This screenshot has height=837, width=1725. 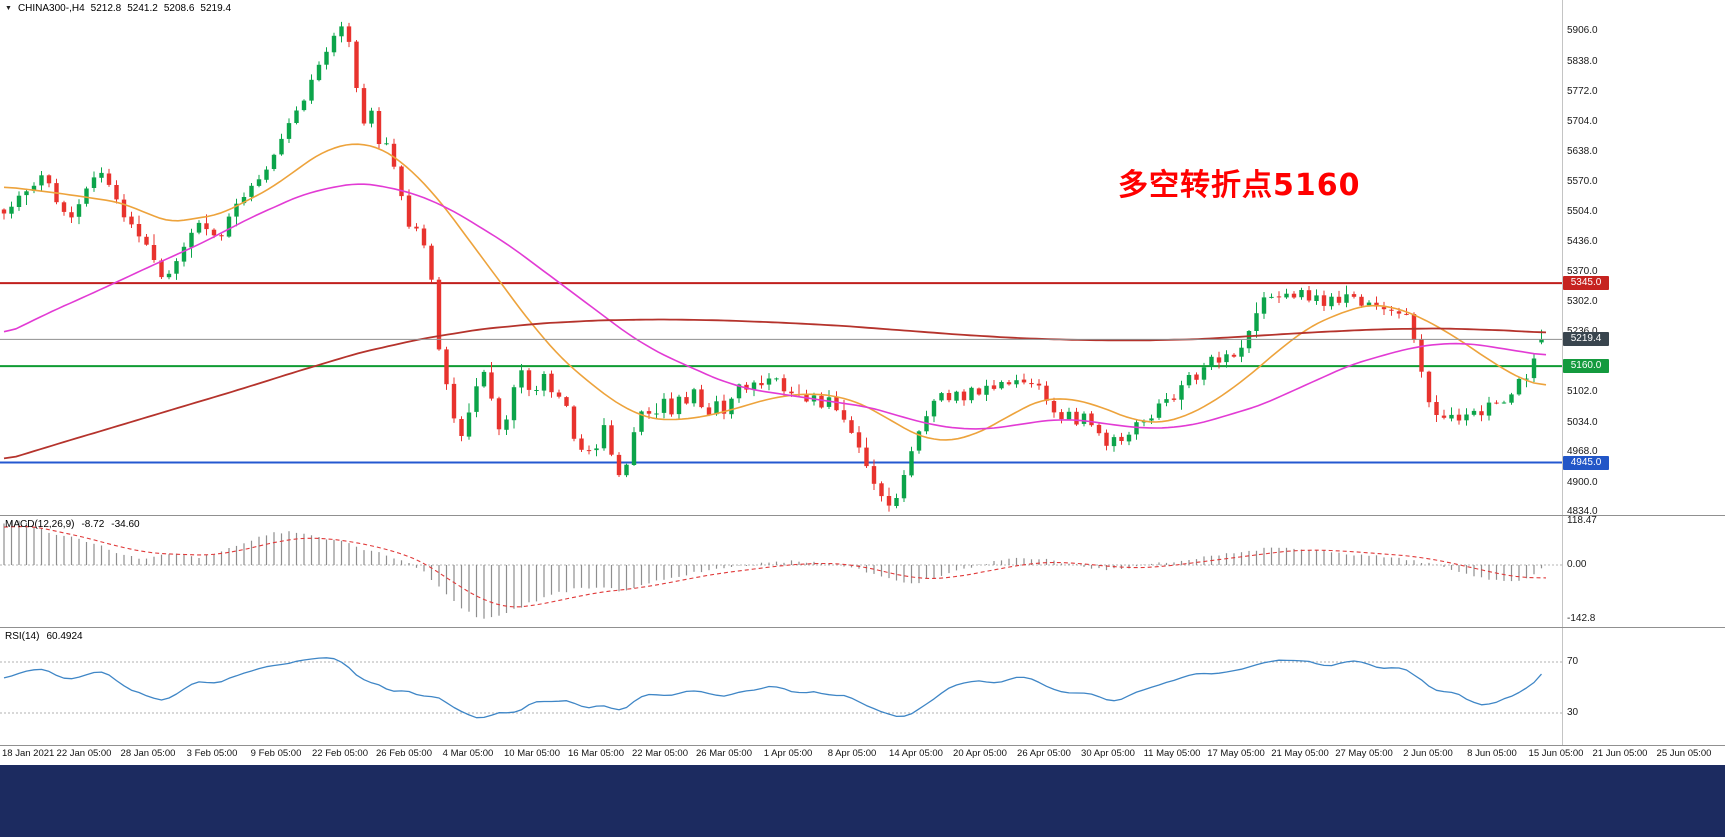 I want to click on price-line-badge: 5219.4, so click(x=1586, y=339).